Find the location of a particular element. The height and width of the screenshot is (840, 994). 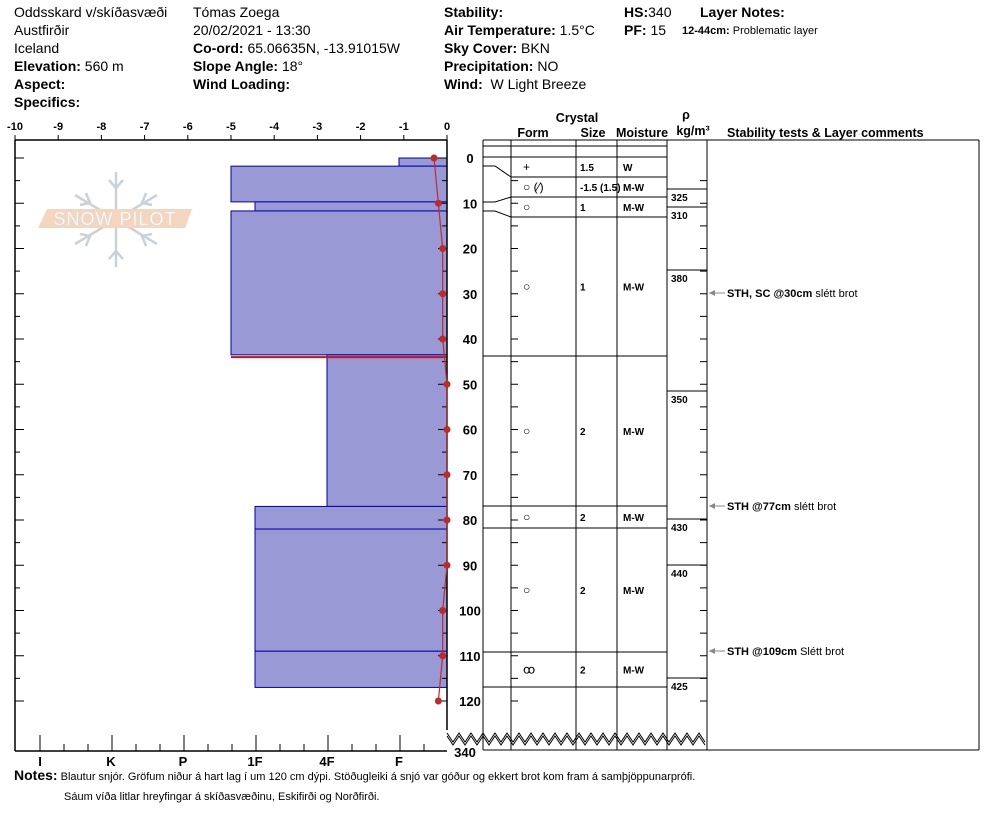

sky-value: BKN is located at coordinates (535, 48).